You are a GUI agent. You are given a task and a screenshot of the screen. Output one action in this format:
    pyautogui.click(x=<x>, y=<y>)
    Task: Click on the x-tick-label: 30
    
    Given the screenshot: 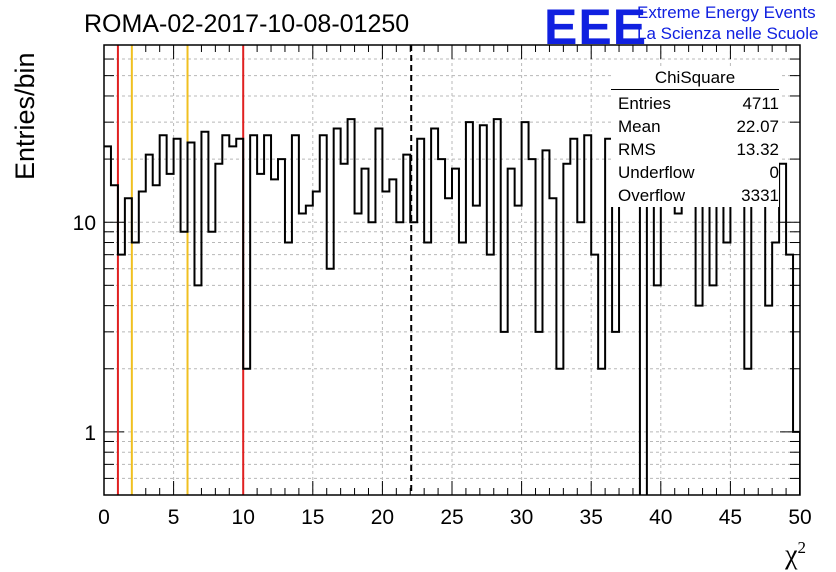 What is the action you would take?
    pyautogui.click(x=521, y=517)
    